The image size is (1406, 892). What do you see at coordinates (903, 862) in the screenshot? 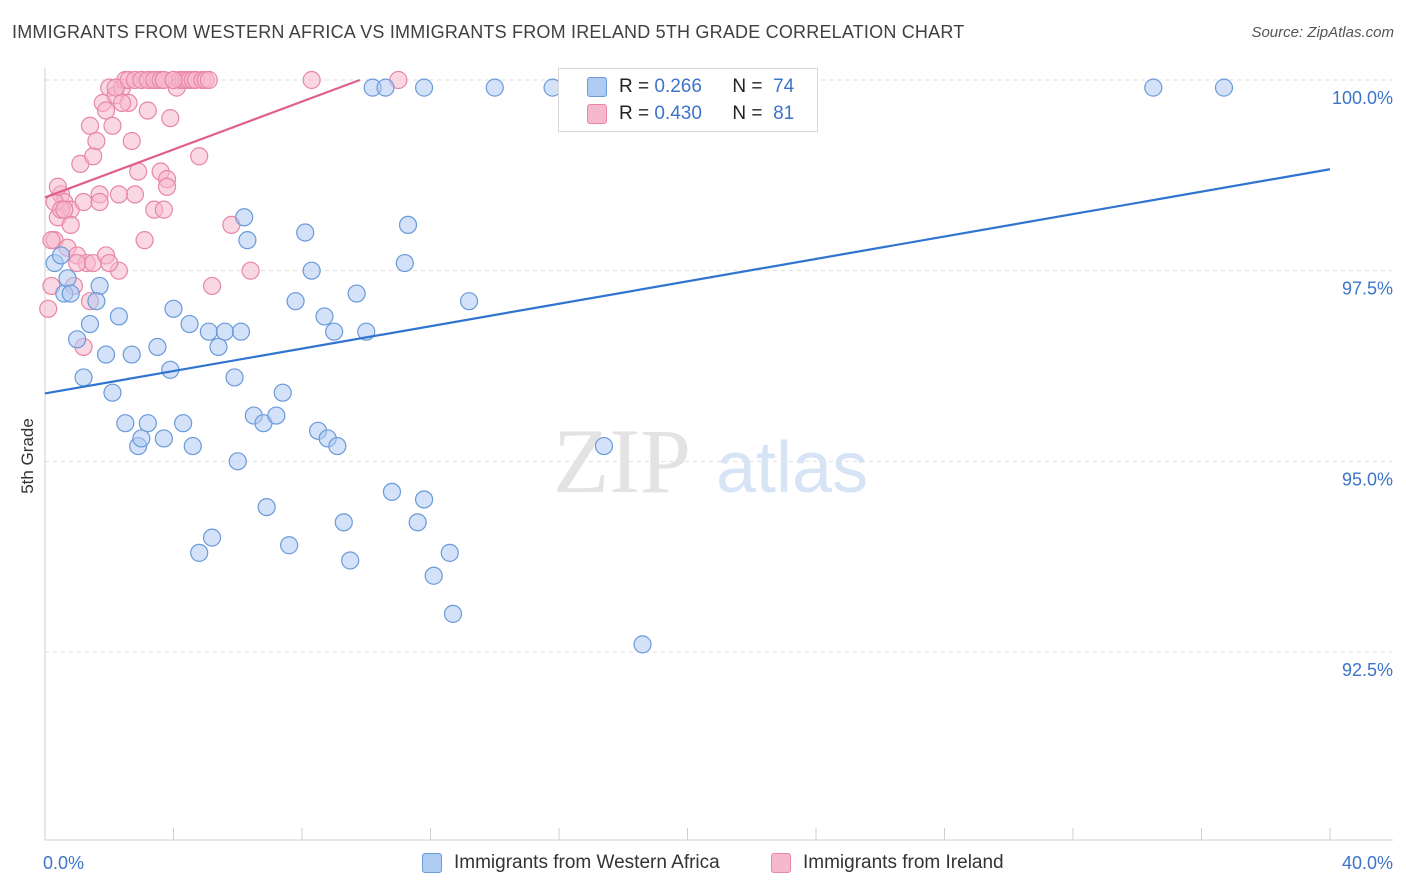
I see `legend-label-ireland: Immigrants from Ireland` at bounding box center [903, 862].